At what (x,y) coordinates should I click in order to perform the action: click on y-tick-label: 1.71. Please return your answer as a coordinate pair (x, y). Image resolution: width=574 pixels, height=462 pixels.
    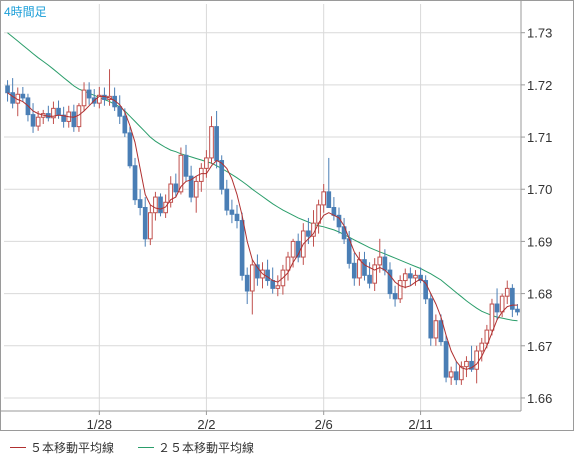
    Looking at the image, I should click on (539, 137).